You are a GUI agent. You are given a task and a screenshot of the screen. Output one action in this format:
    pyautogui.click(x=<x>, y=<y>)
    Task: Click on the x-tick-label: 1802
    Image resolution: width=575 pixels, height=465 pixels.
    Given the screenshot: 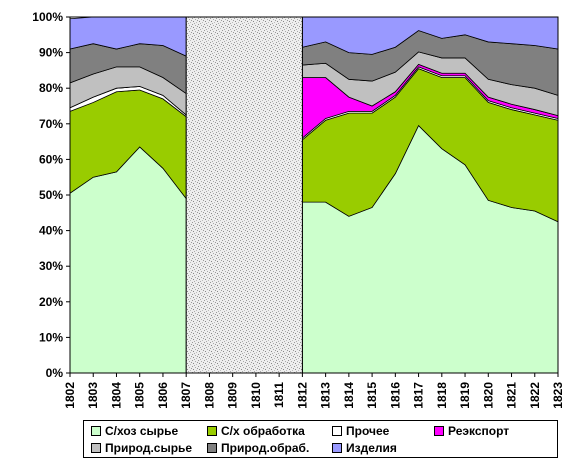 What is the action you would take?
    pyautogui.click(x=70, y=395)
    